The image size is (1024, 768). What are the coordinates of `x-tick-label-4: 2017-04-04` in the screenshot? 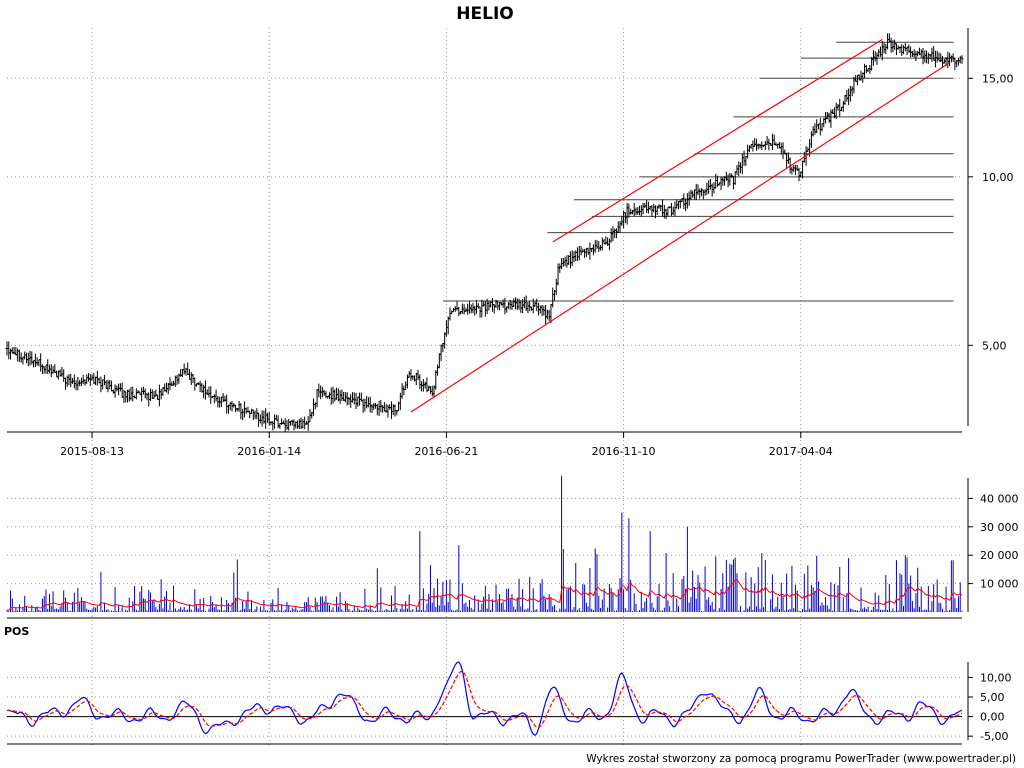 It's located at (801, 451).